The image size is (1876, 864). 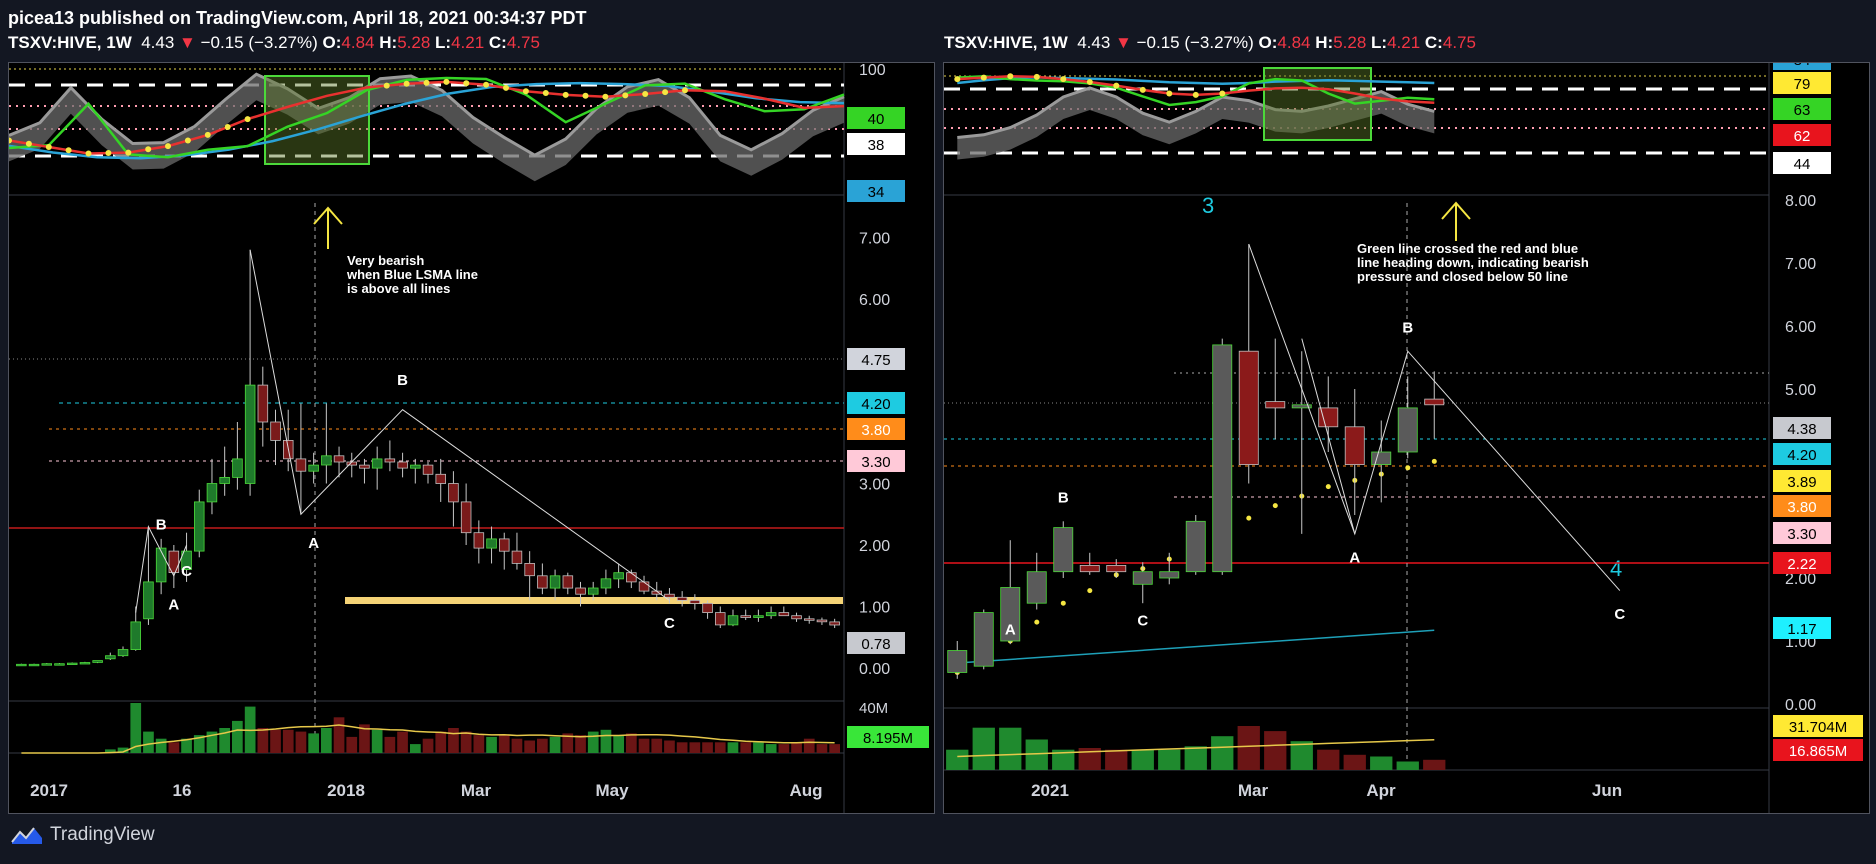 What do you see at coordinates (1208, 205) in the screenshot?
I see `wave-count-3: 3` at bounding box center [1208, 205].